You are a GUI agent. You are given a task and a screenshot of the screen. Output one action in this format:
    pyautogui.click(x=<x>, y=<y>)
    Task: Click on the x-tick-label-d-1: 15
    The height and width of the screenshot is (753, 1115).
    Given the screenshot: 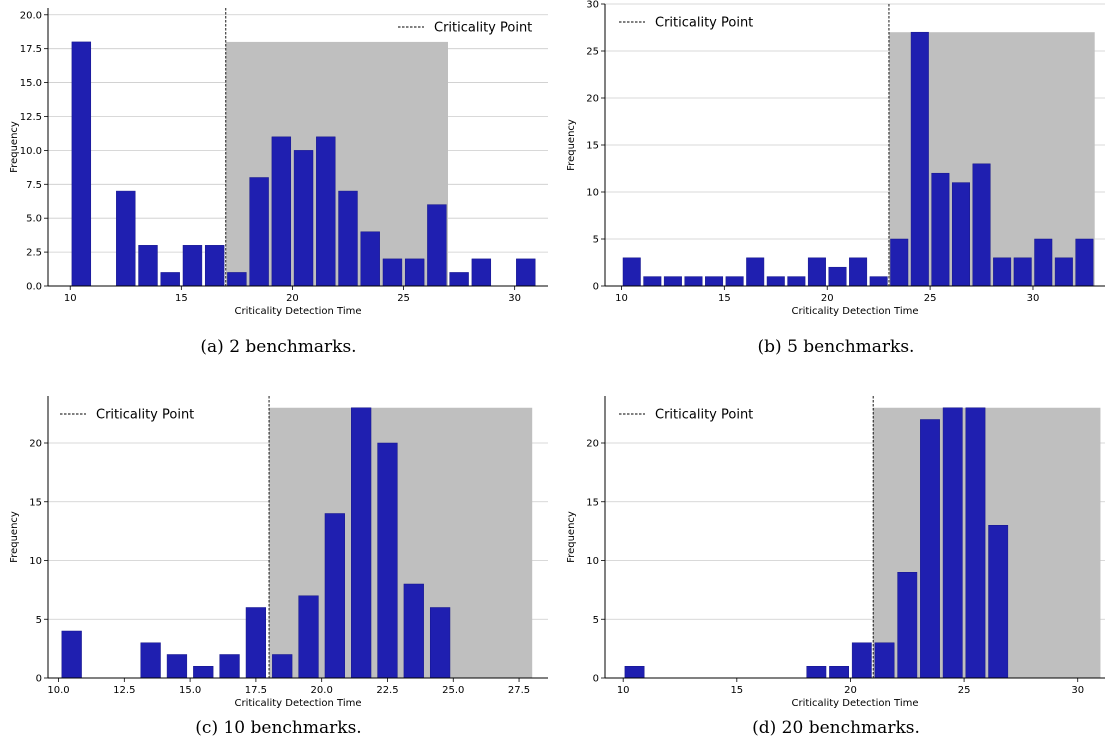 What is the action you would take?
    pyautogui.click(x=736, y=690)
    